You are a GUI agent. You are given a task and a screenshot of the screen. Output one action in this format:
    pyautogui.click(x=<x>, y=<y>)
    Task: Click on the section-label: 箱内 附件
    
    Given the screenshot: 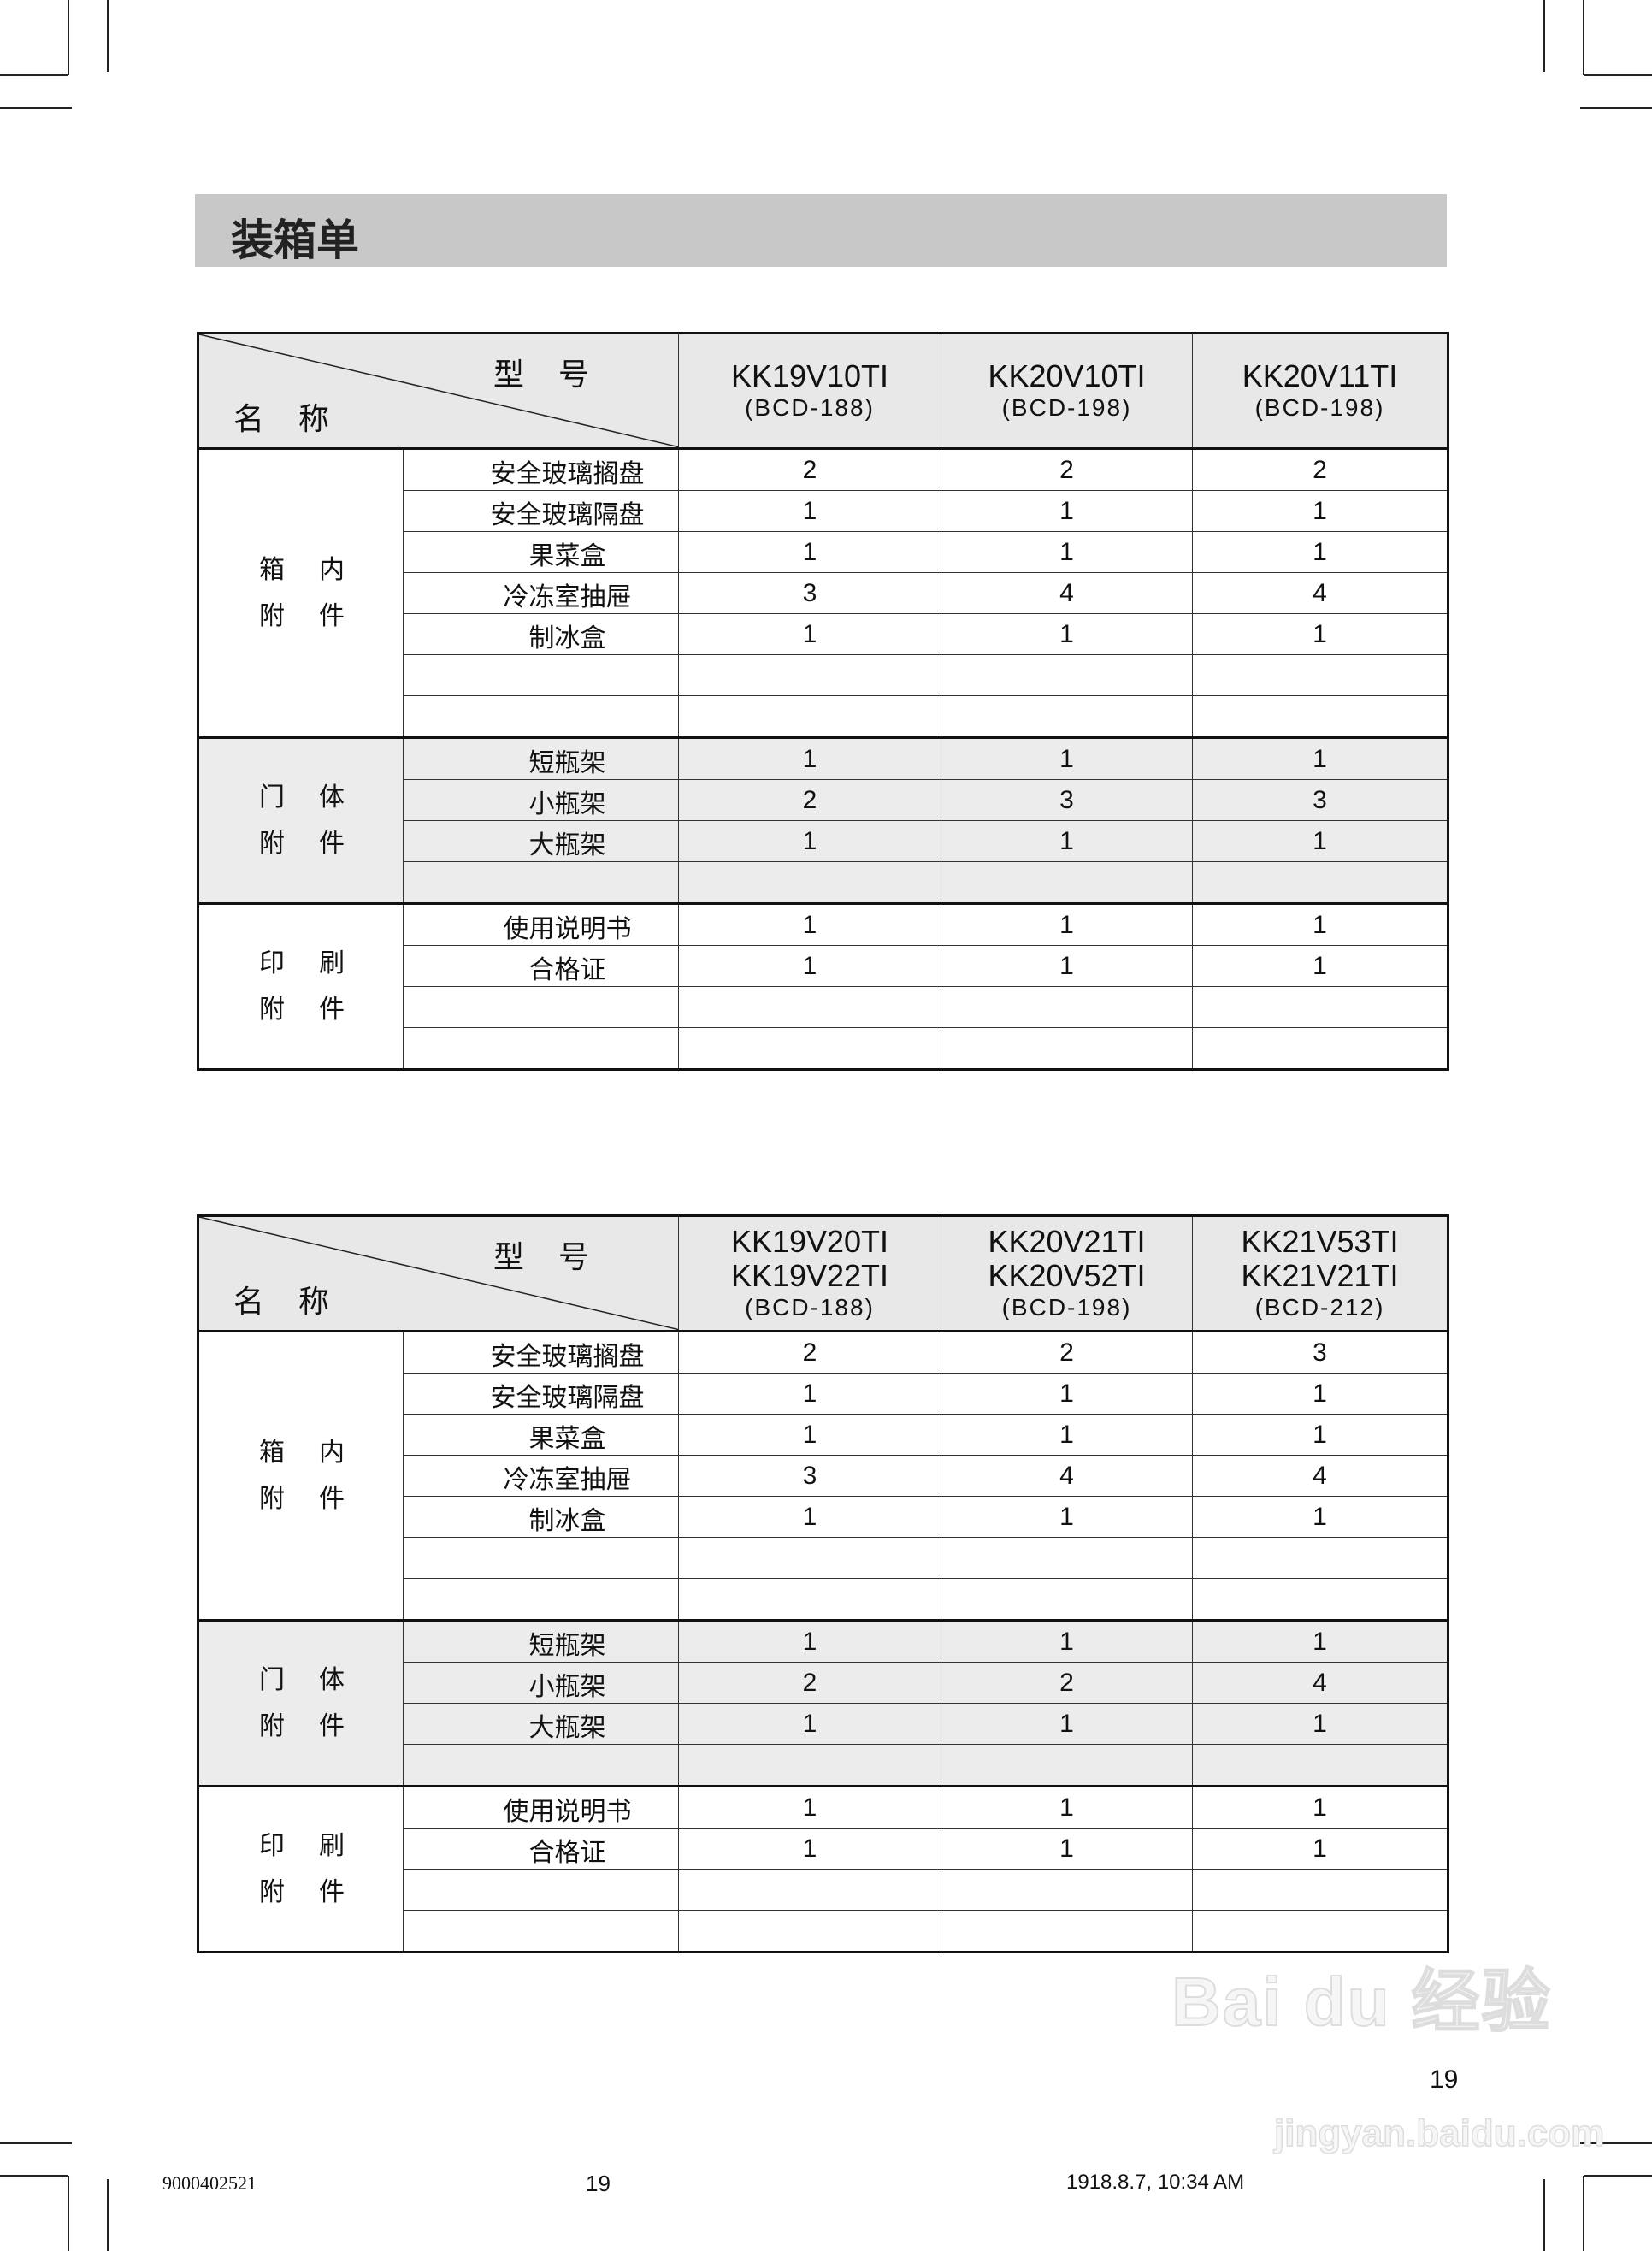 What is the action you would take?
    pyautogui.click(x=301, y=593)
    